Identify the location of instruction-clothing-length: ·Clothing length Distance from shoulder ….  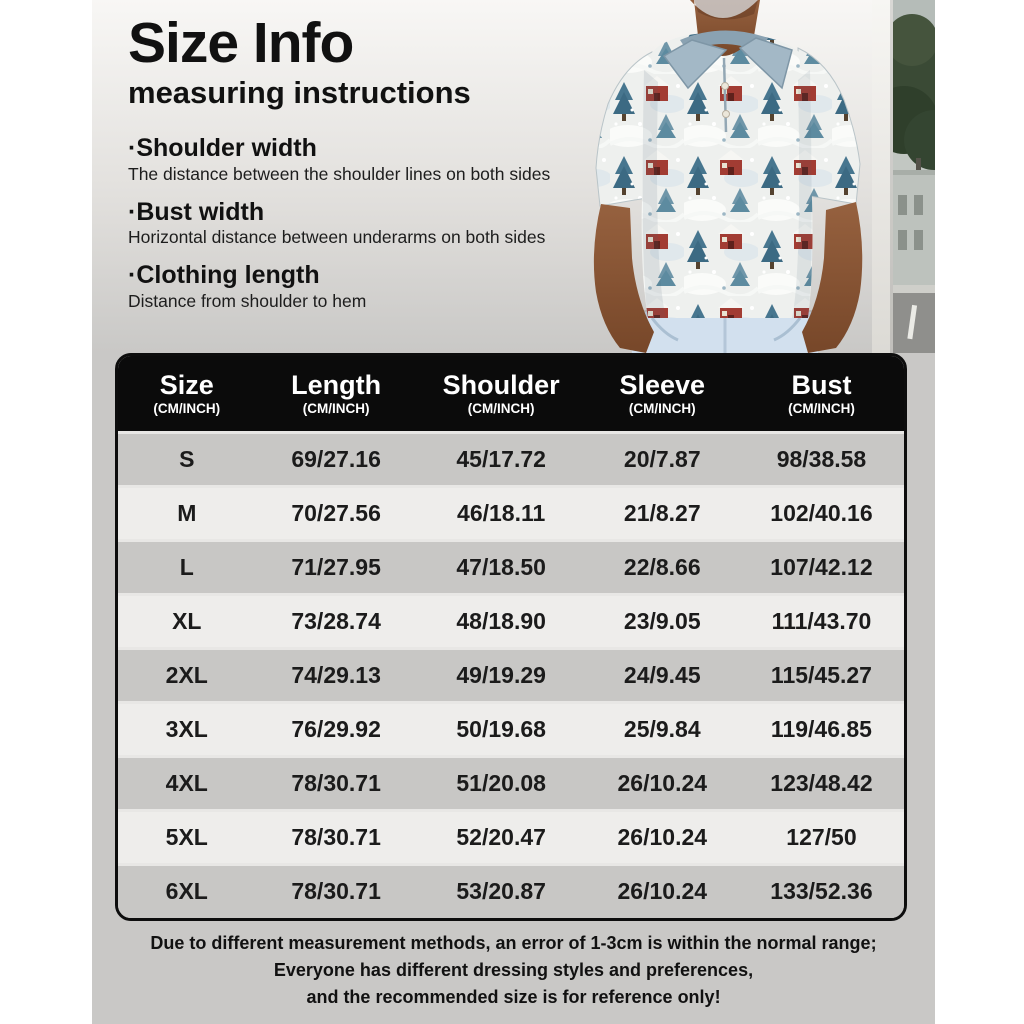
(398, 287).